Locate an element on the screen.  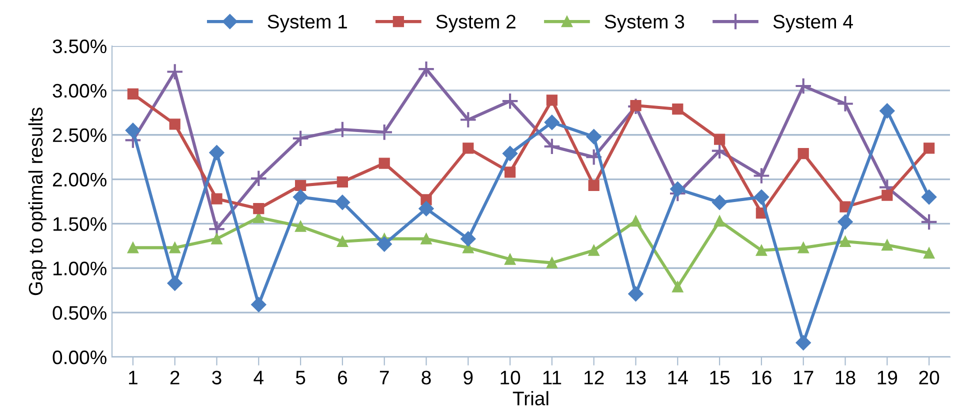
x-tick-label: 13 is located at coordinates (636, 377).